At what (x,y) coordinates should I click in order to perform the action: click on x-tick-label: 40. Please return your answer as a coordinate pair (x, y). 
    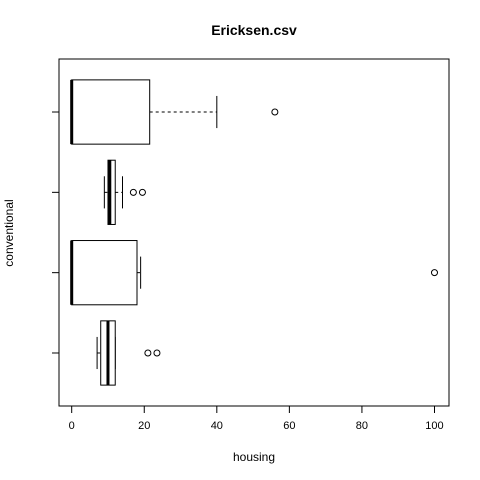
    Looking at the image, I should click on (217, 426).